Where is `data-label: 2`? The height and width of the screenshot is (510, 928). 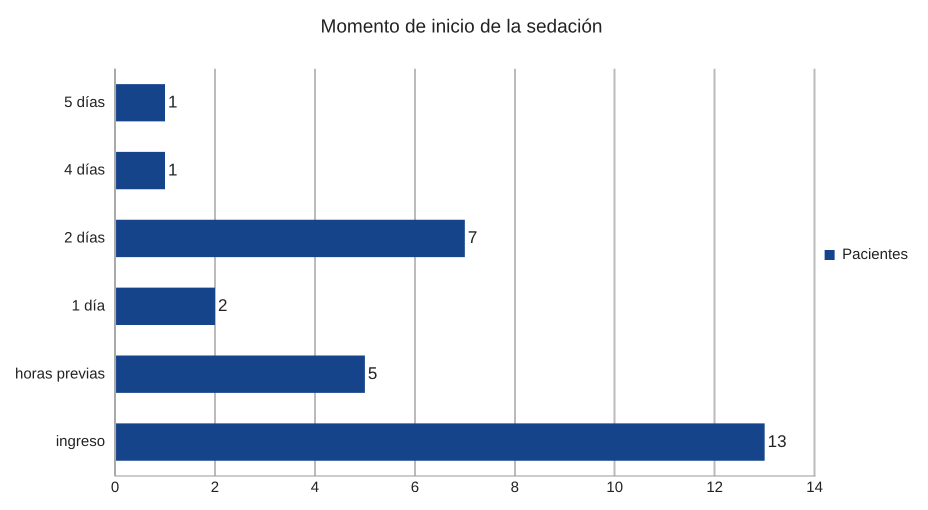
data-label: 2 is located at coordinates (223, 306).